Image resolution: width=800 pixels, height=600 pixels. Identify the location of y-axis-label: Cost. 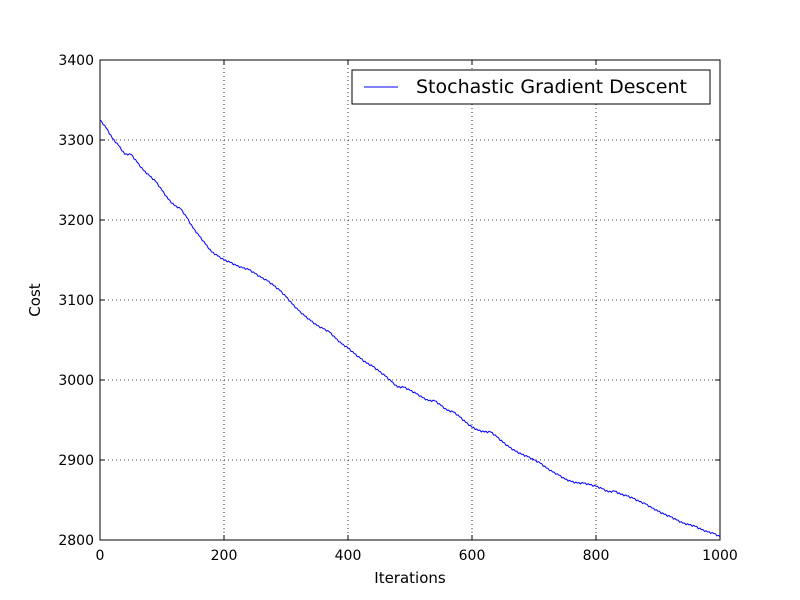
(35, 299).